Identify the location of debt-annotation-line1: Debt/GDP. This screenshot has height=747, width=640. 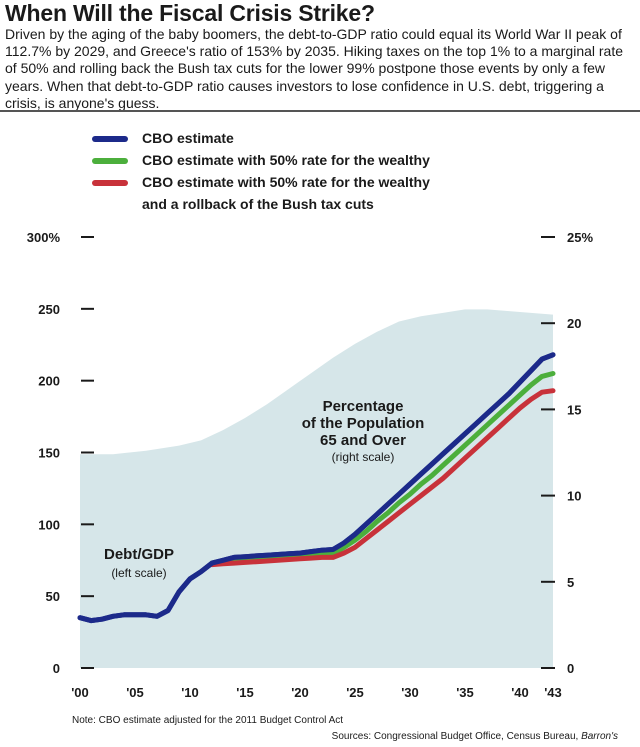
(138, 554).